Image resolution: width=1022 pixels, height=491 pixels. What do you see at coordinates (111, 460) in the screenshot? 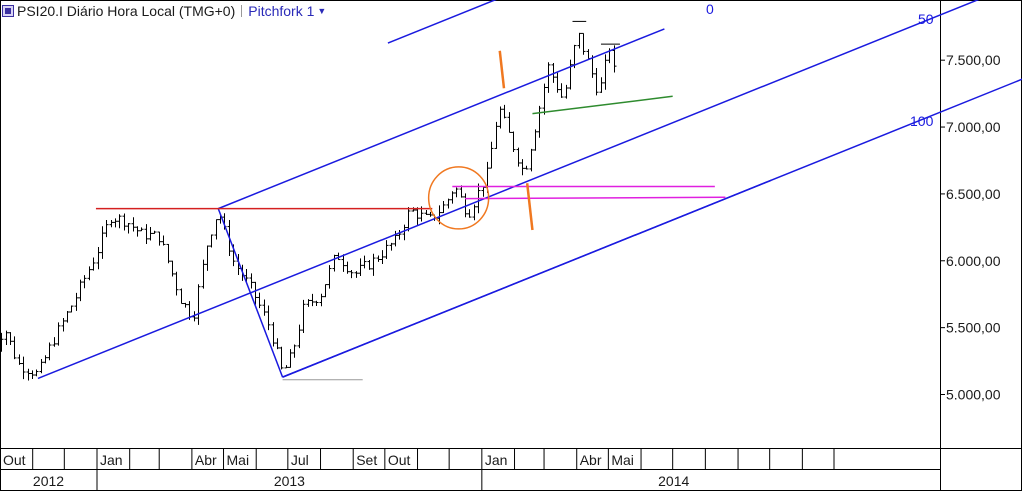
I see `x-month-label: Jan` at bounding box center [111, 460].